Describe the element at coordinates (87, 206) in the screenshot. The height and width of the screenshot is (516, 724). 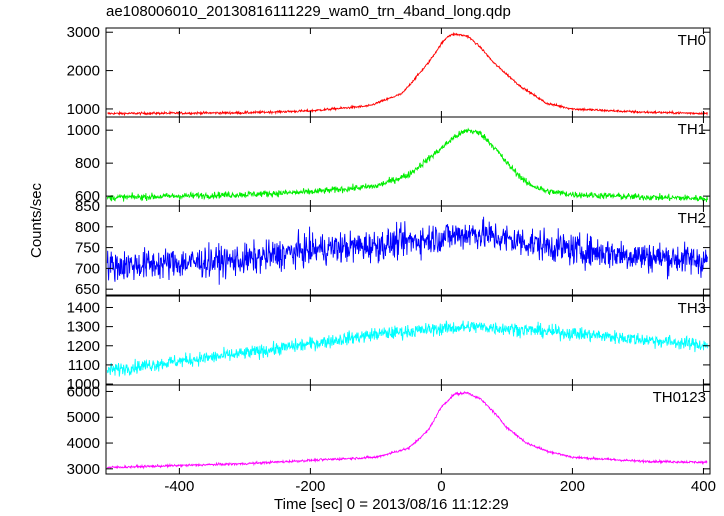
I see `y-tick-label: 850` at that location.